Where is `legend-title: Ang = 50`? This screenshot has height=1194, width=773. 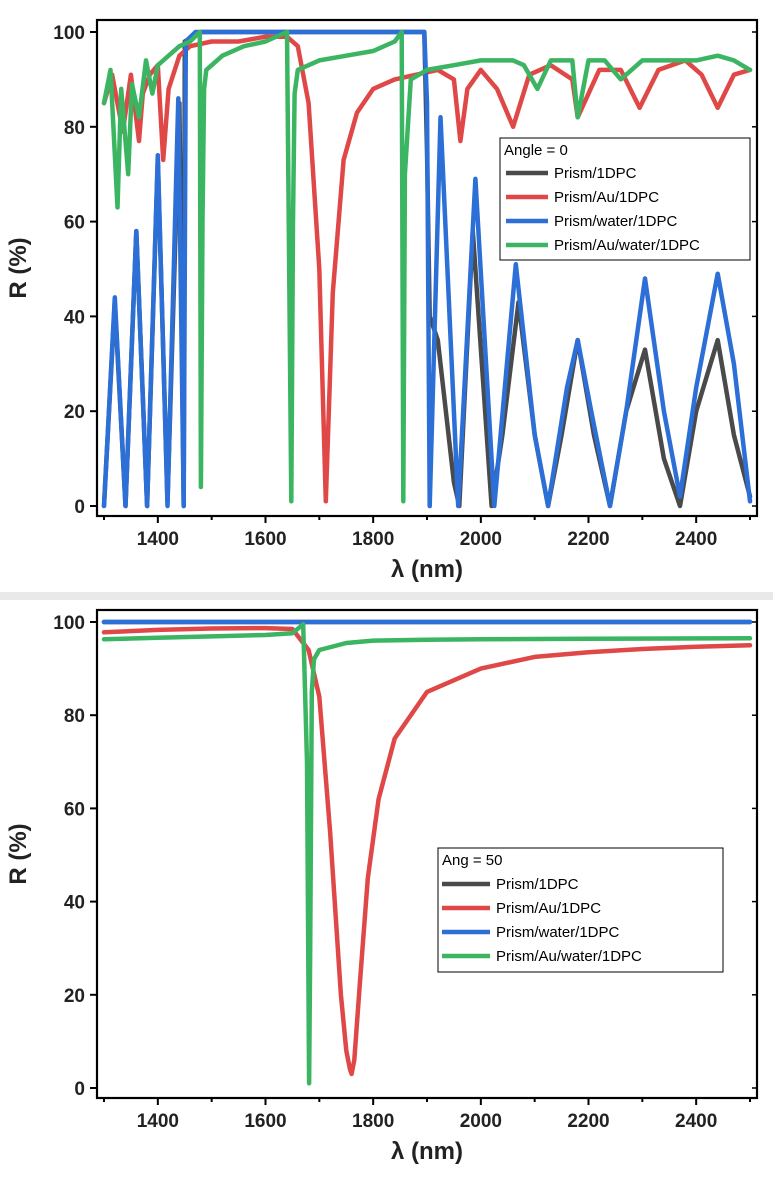 legend-title: Ang = 50 is located at coordinates (472, 860).